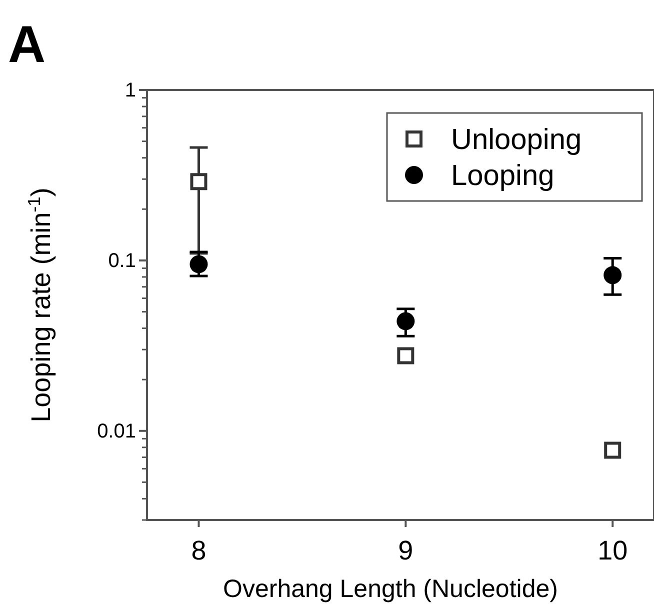 Image resolution: width=654 pixels, height=607 pixels. I want to click on x-tick-label: 8, so click(198, 551).